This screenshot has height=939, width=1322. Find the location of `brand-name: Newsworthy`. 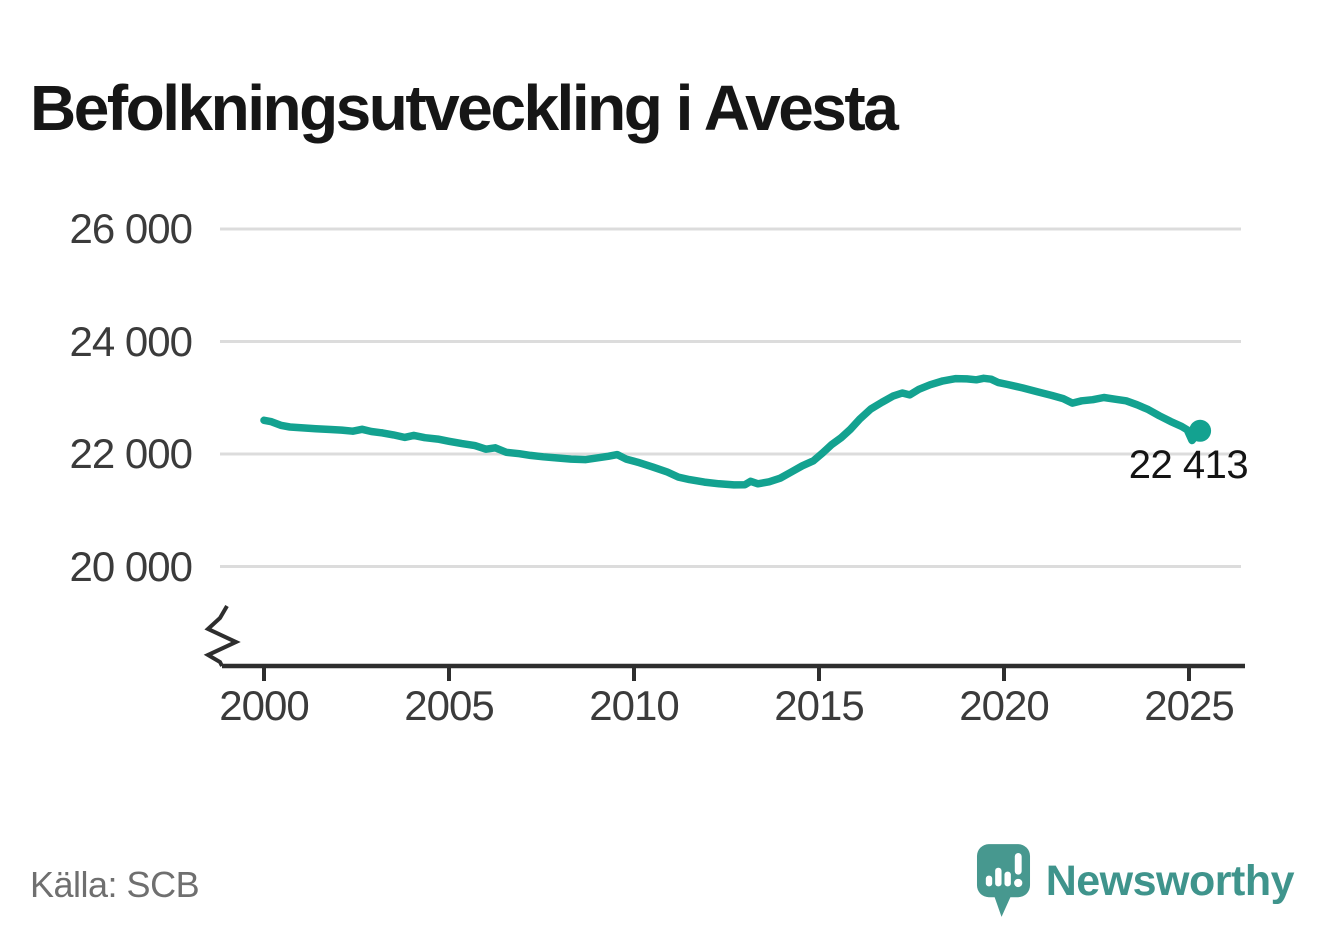

brand-name: Newsworthy is located at coordinates (1170, 880).